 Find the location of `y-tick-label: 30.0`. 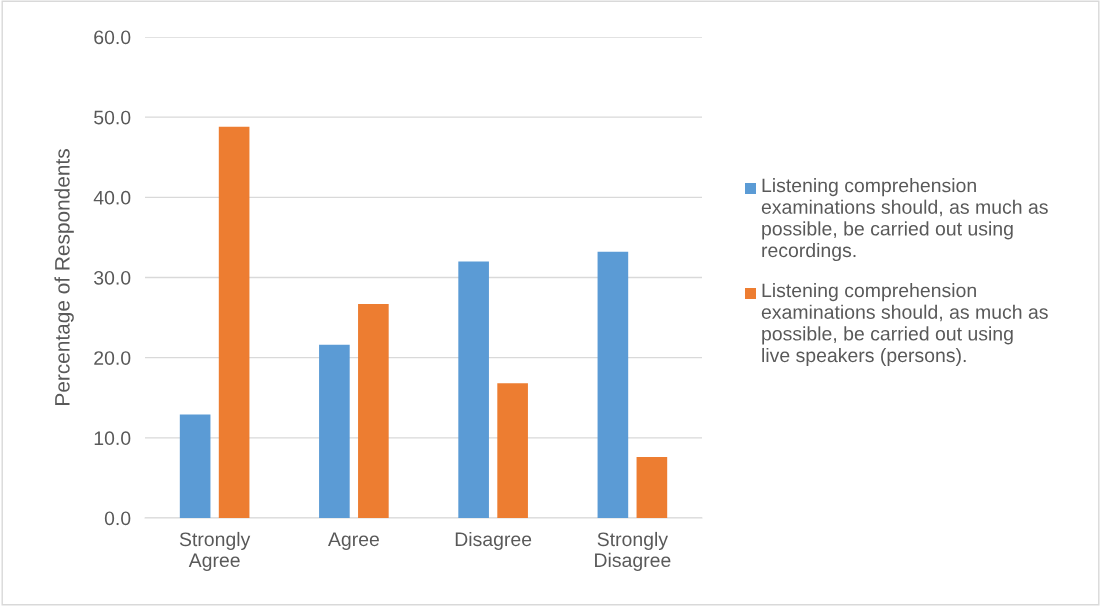

y-tick-label: 30.0 is located at coordinates (112, 277).